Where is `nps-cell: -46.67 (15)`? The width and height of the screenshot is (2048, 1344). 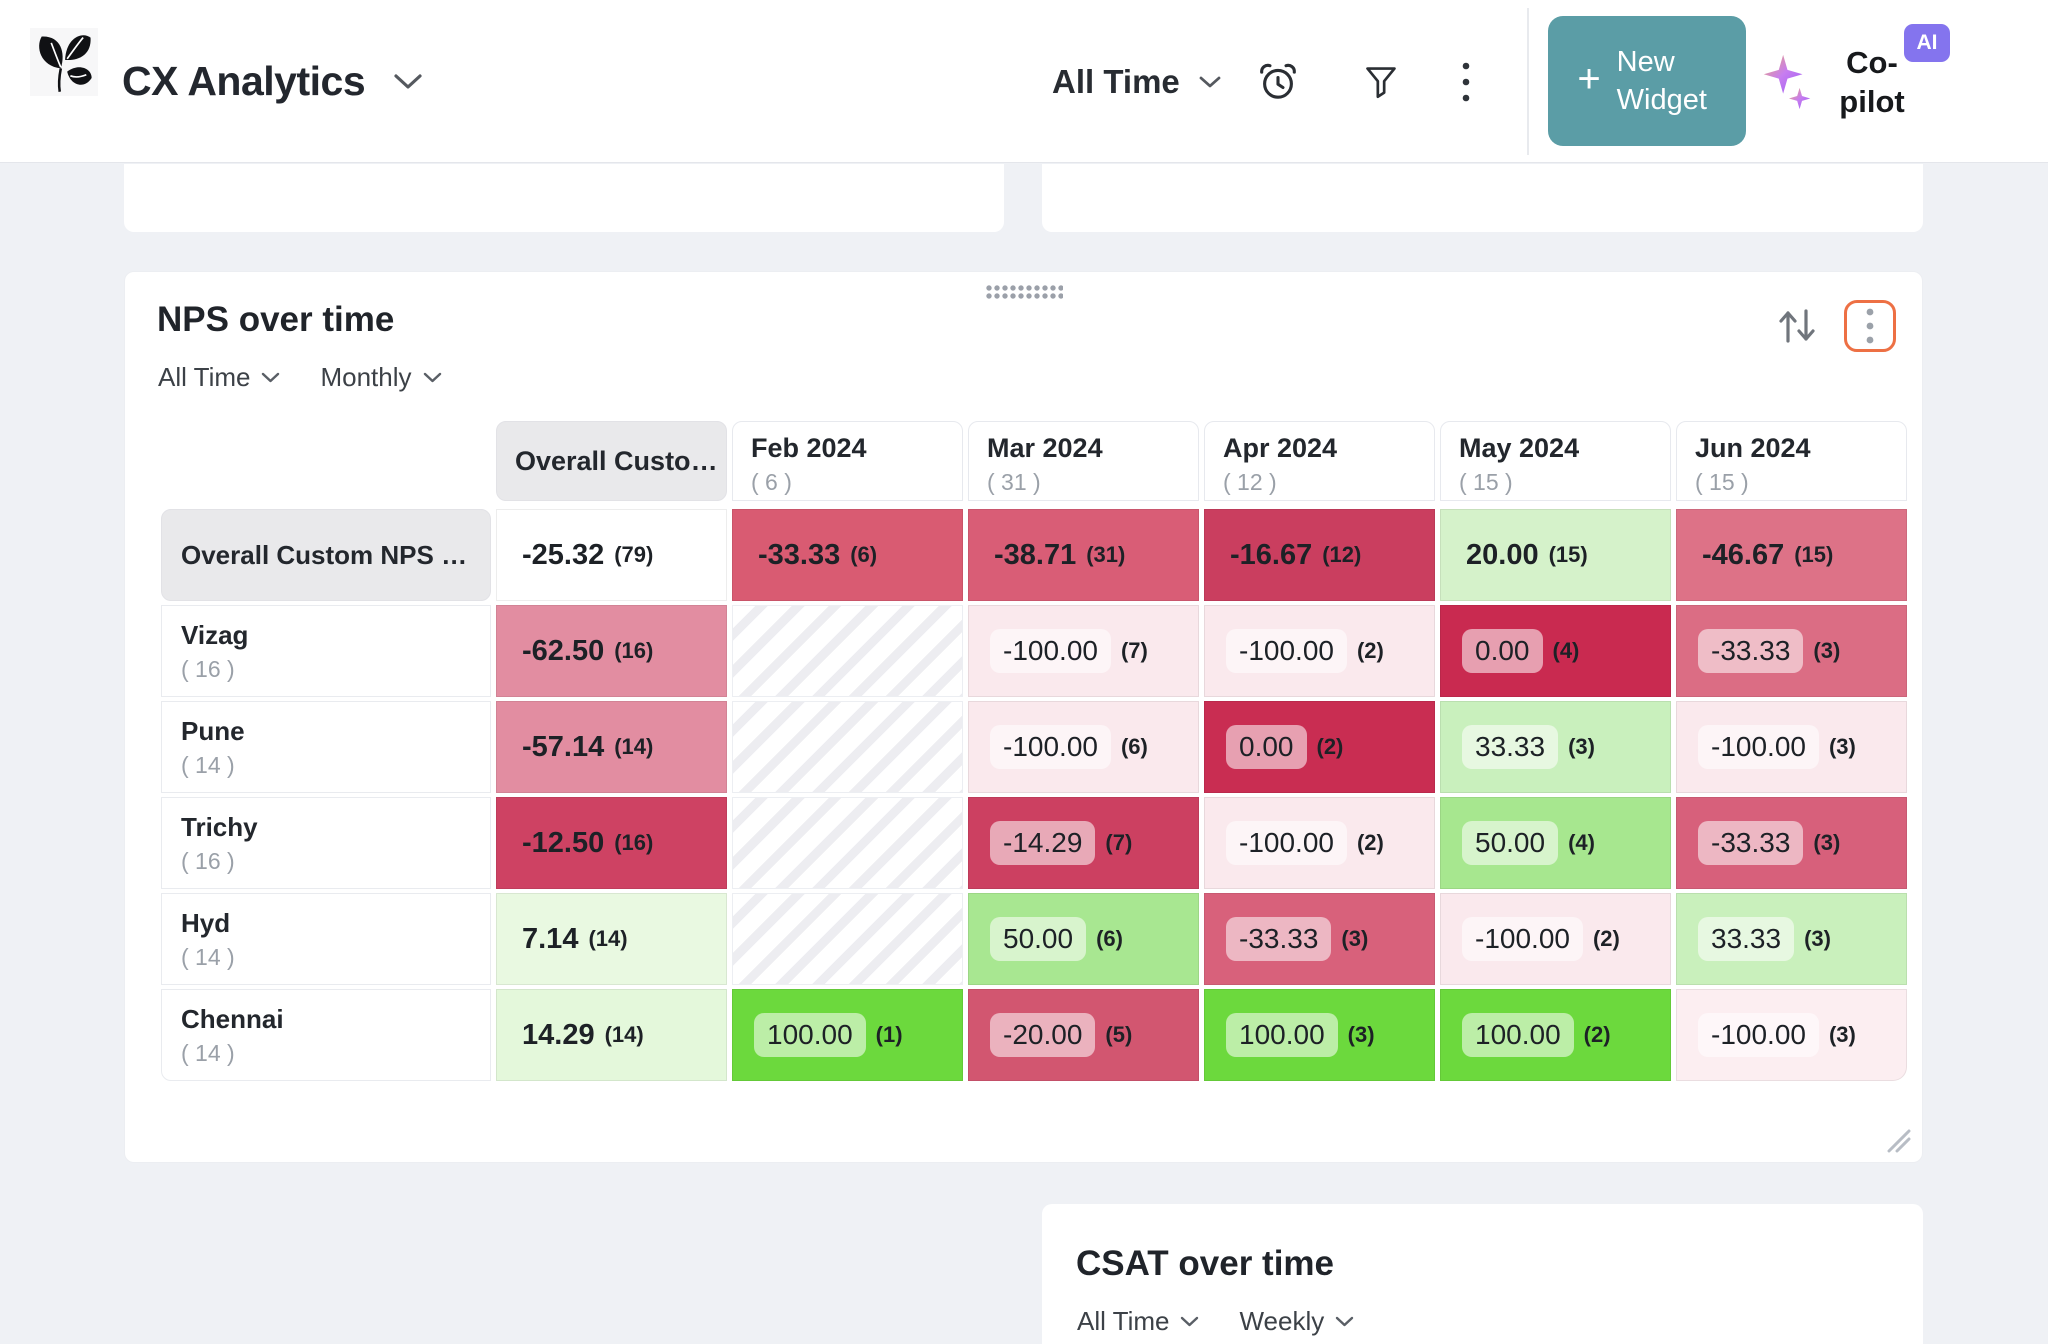 nps-cell: -46.67 (15) is located at coordinates (1791, 555).